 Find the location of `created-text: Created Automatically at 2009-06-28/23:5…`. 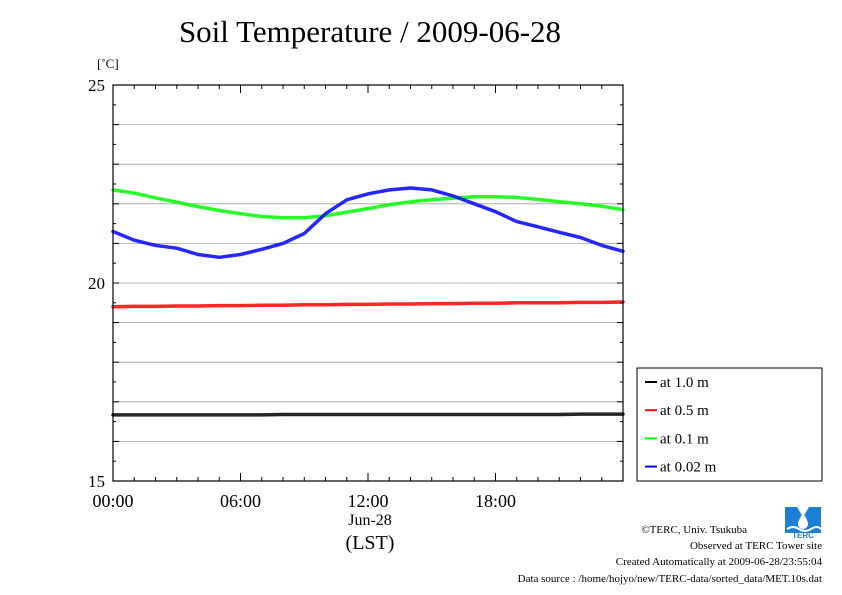

created-text: Created Automatically at 2009-06-28/23:5… is located at coordinates (718, 562).